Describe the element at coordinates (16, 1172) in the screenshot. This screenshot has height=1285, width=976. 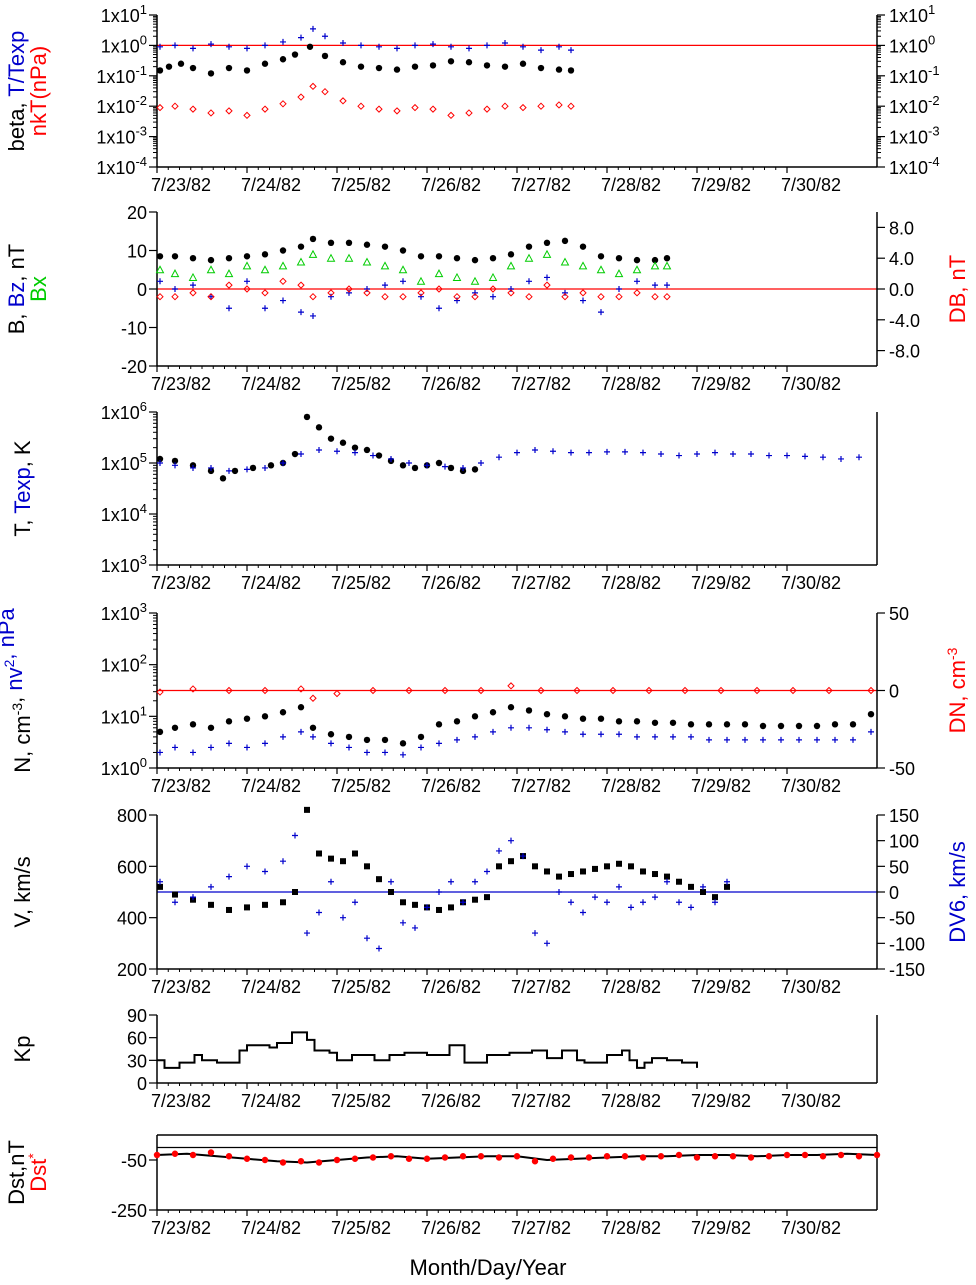
I see `y-axis-label: Dst,nT` at that location.